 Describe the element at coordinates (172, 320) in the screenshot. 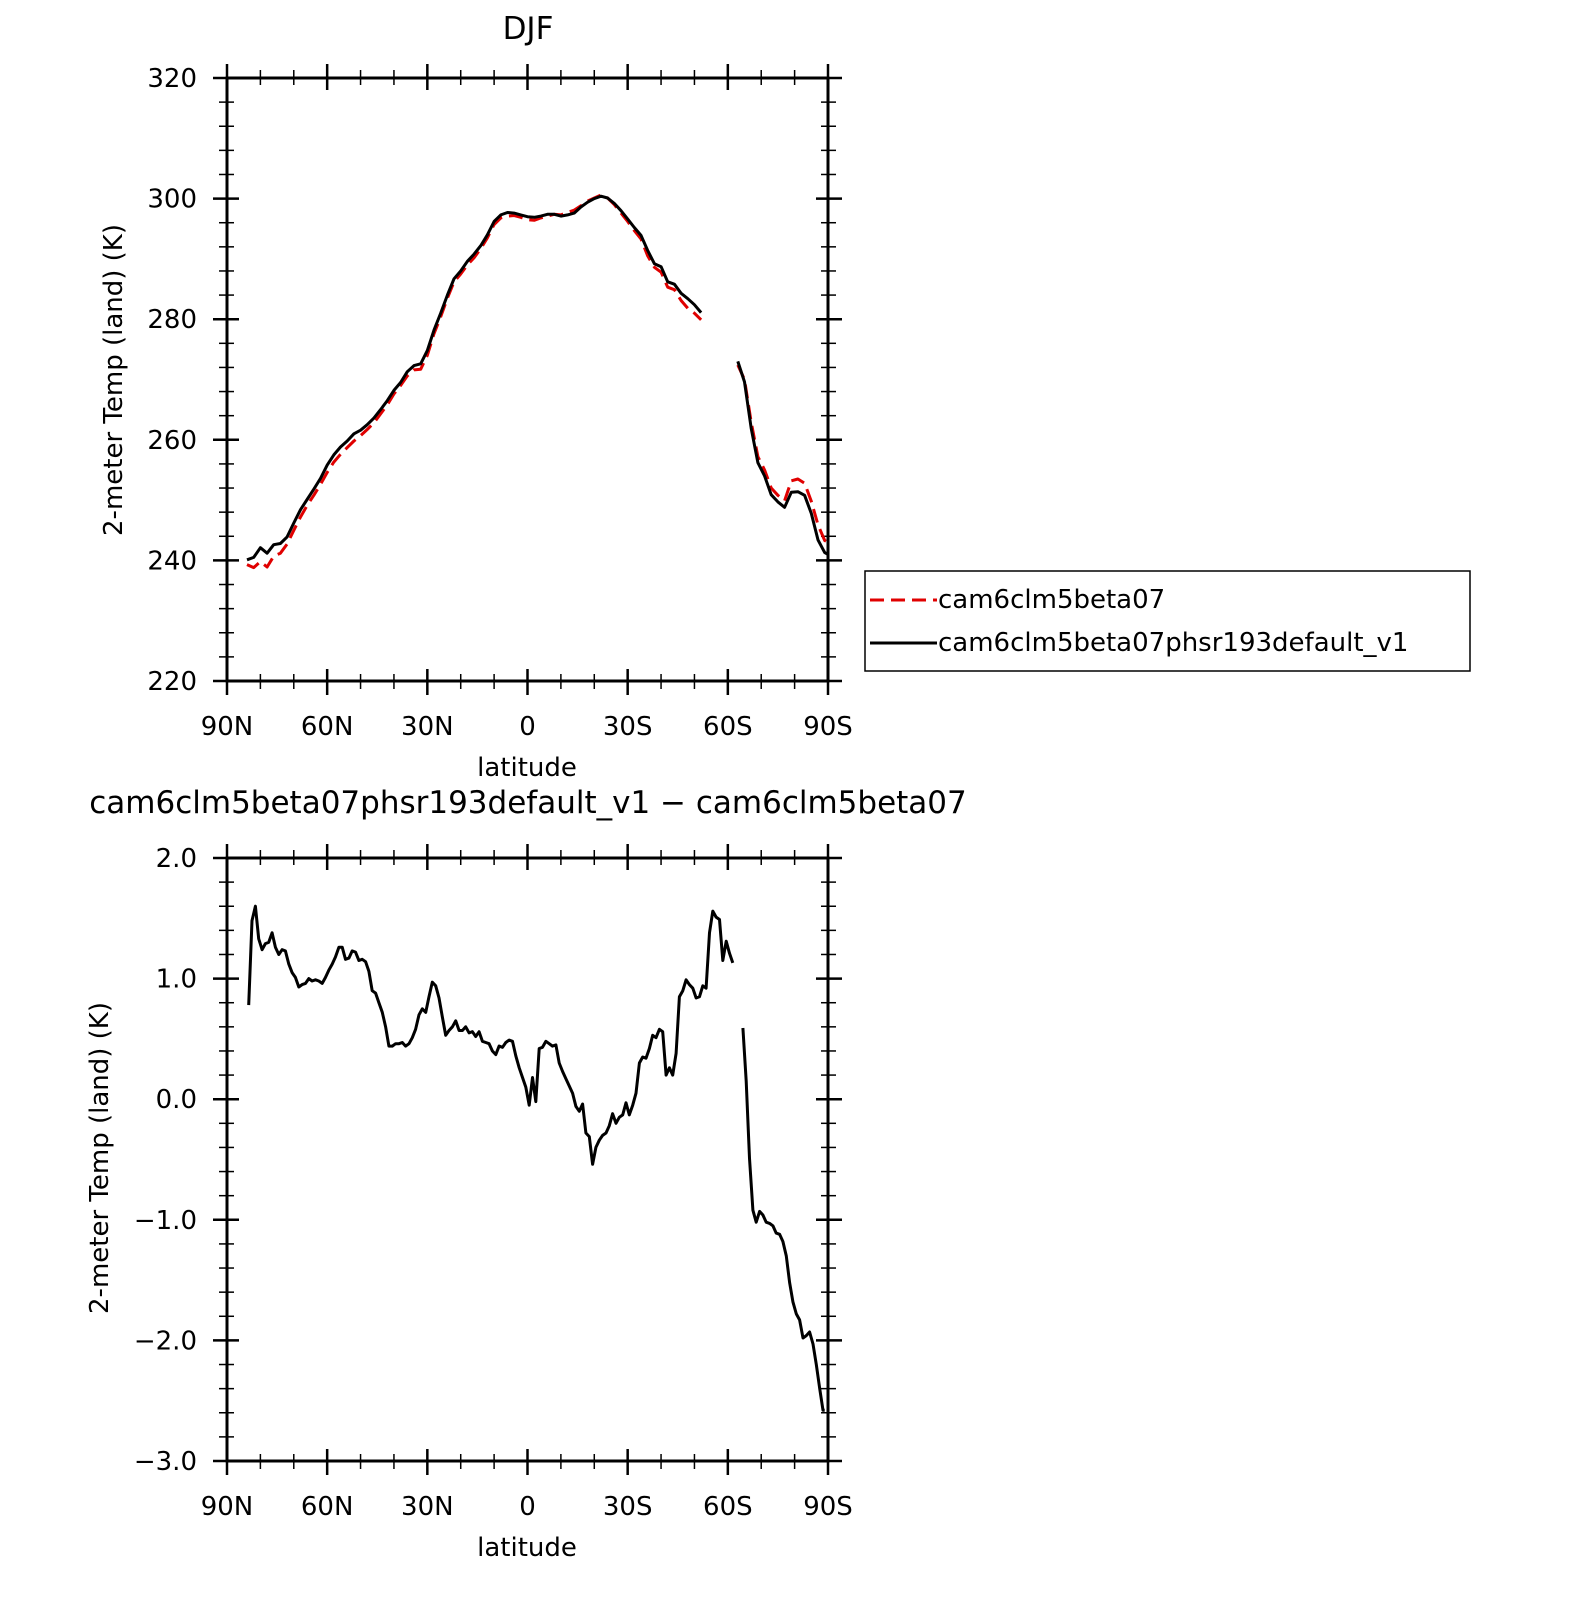

I see `y-tick-label: 280` at that location.